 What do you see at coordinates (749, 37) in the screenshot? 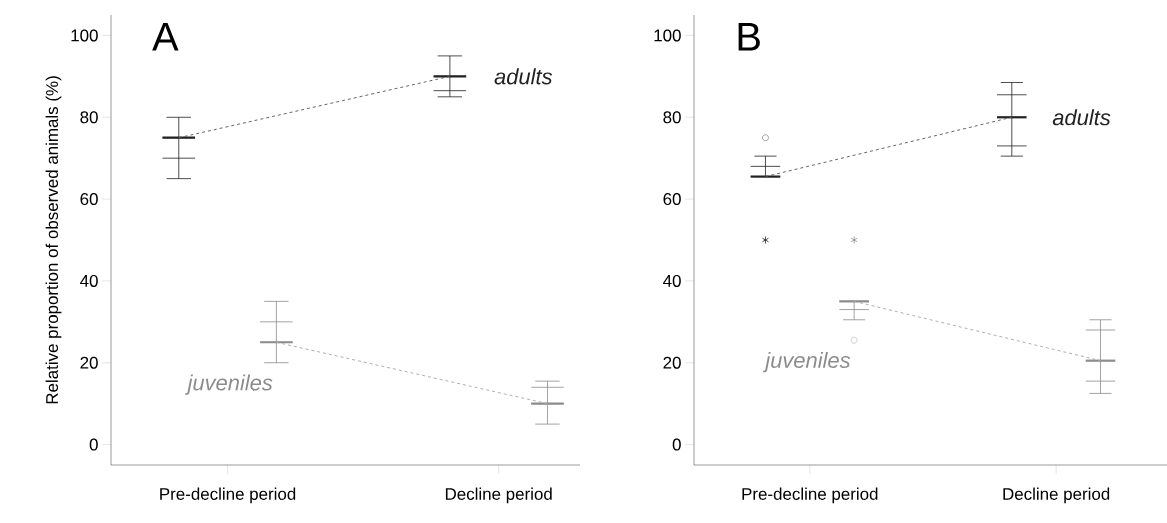
I see `chart-title: B` at bounding box center [749, 37].